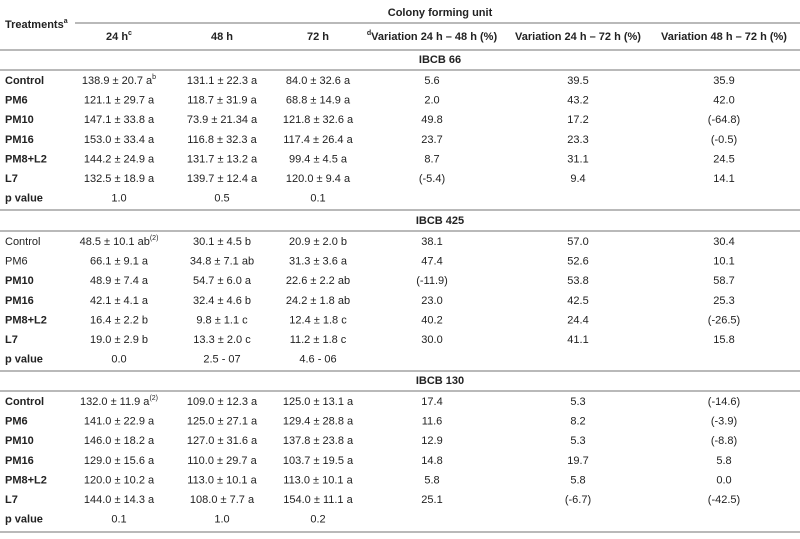 The height and width of the screenshot is (539, 800). What do you see at coordinates (119, 281) in the screenshot?
I see `text: 48.9 ± 7.4 a` at bounding box center [119, 281].